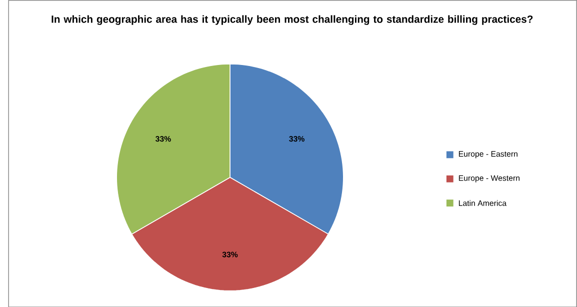 This screenshot has height=307, width=577. Describe the element at coordinates (292, 19) in the screenshot. I see `chart-title: In which geographic area has it typically been most challenging to standardize billing practices?` at that location.